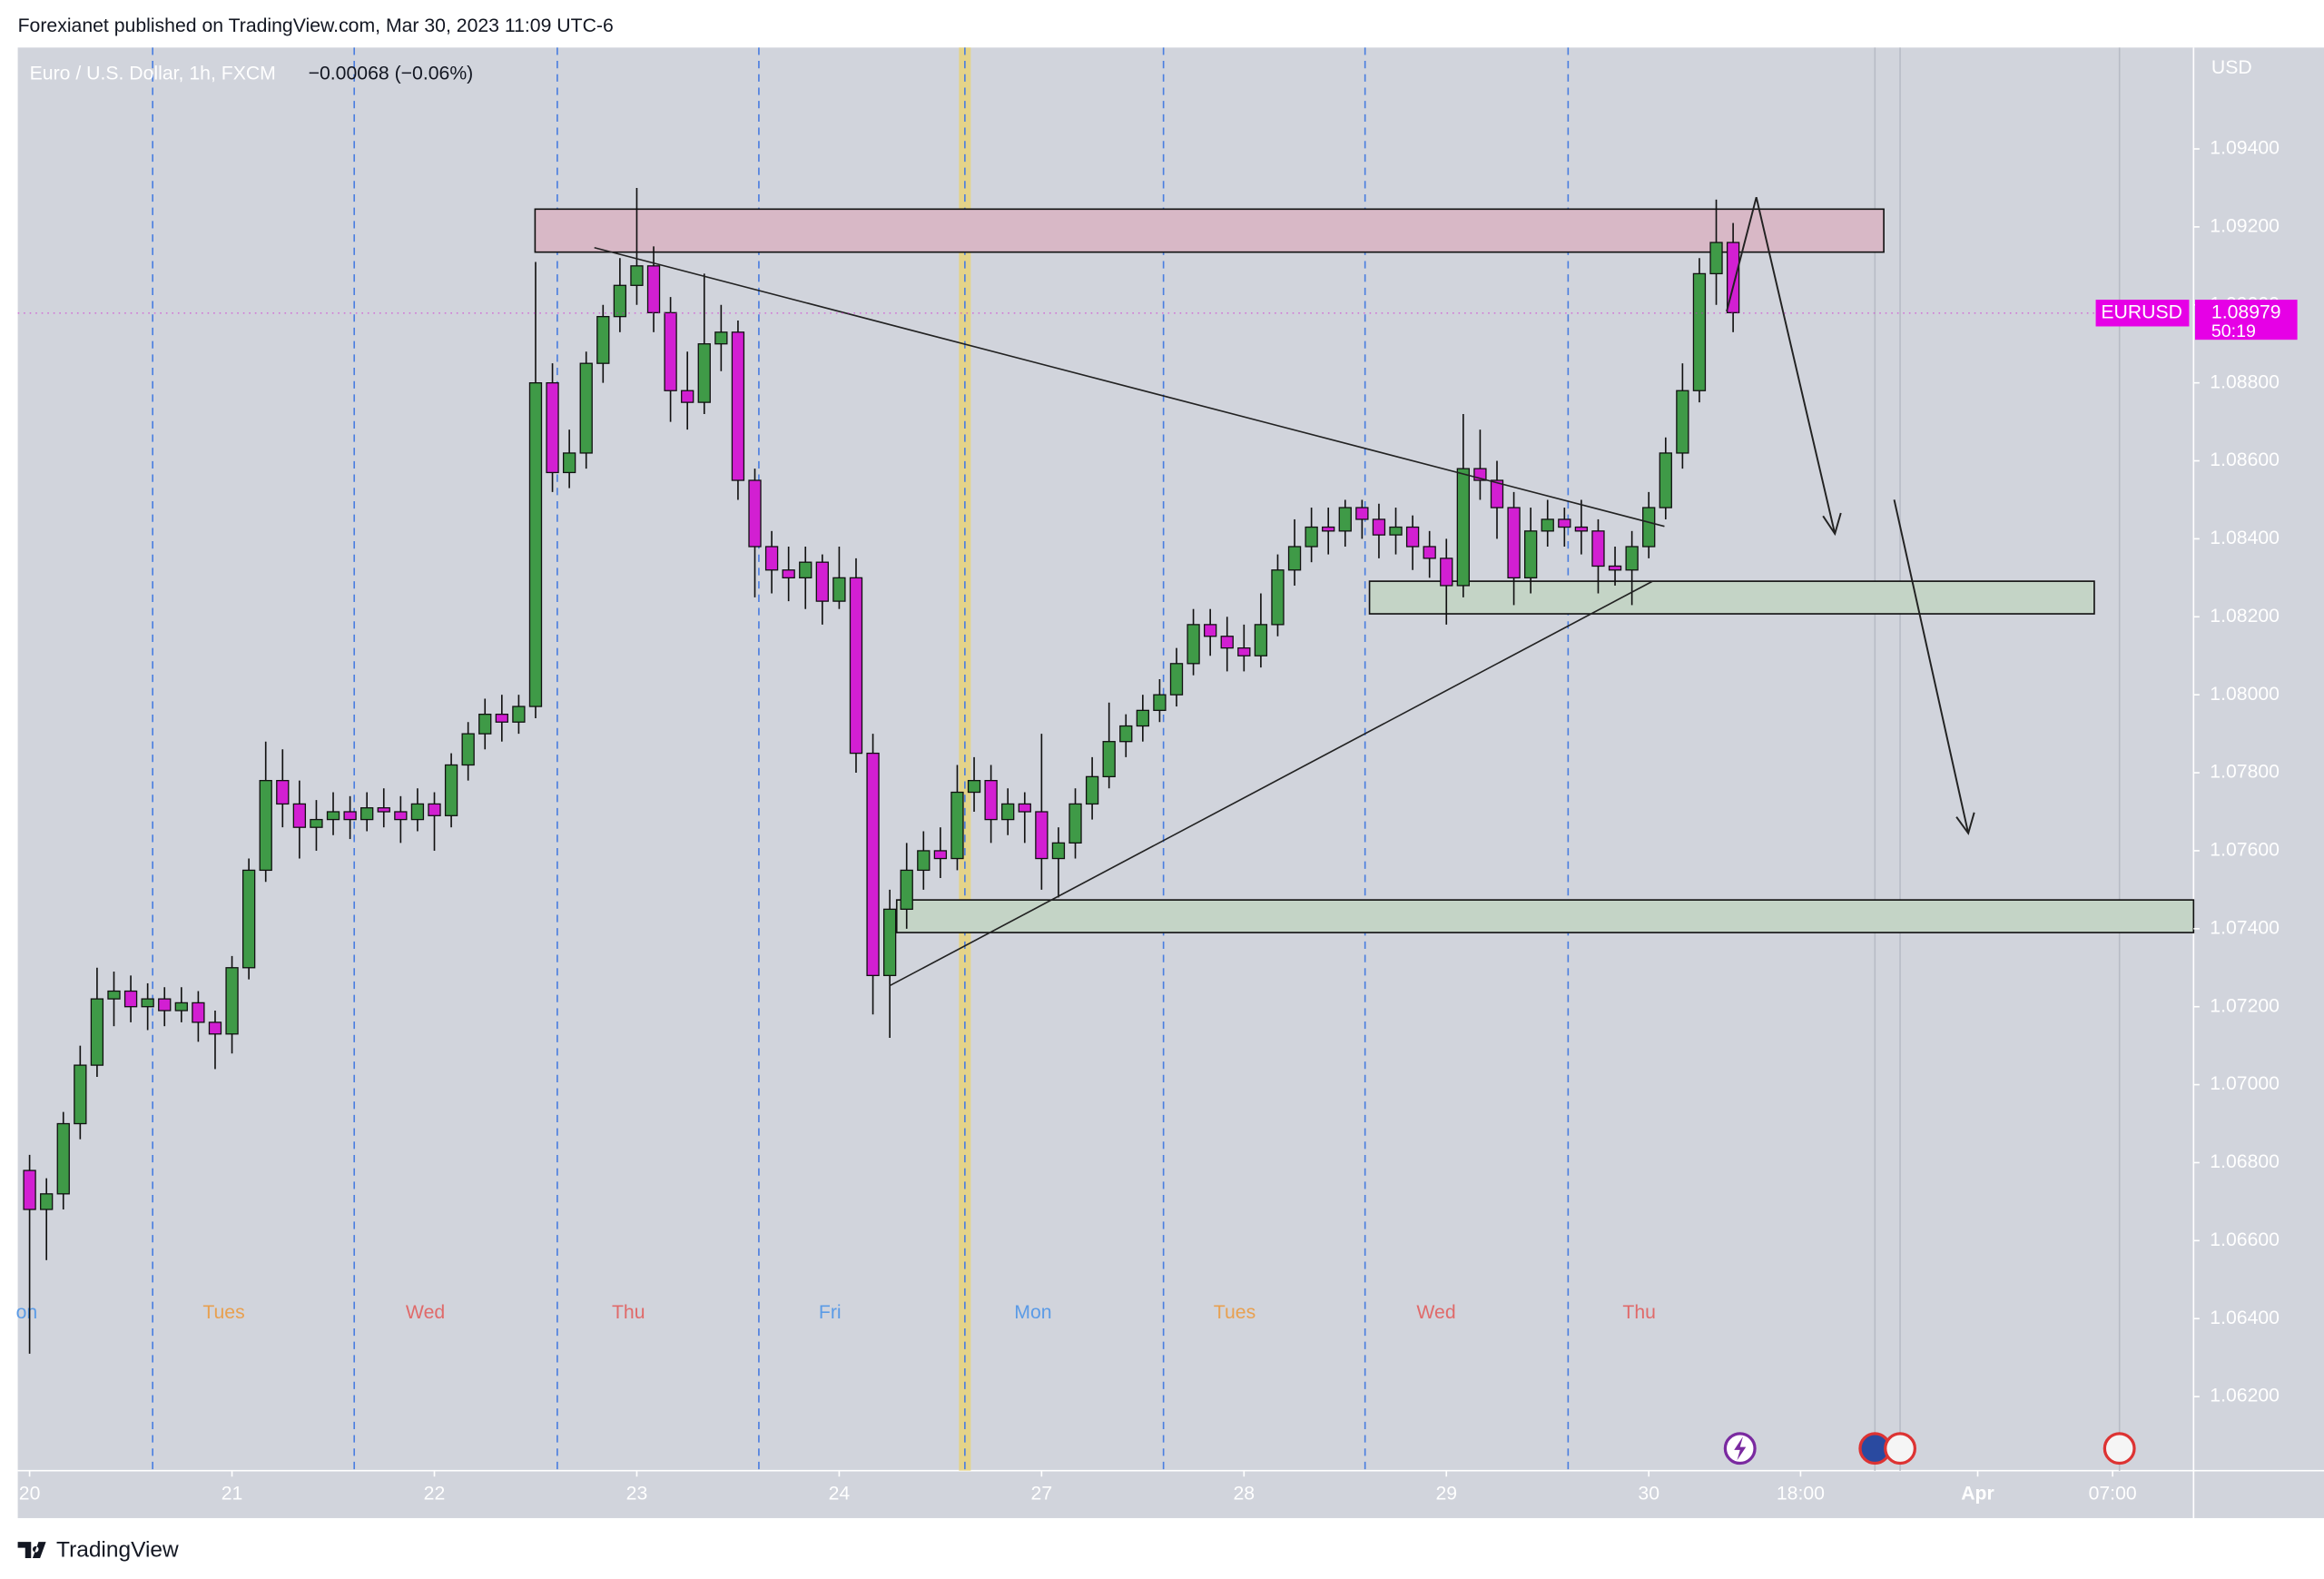 The width and height of the screenshot is (2324, 1579). I want to click on y-tick-label: 1.06600, so click(2245, 1239).